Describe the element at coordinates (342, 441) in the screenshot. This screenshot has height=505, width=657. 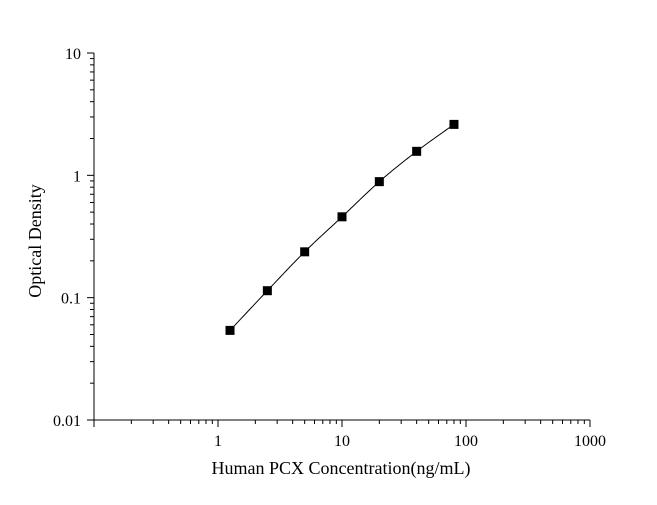
I see `x-tick-label: 10` at that location.